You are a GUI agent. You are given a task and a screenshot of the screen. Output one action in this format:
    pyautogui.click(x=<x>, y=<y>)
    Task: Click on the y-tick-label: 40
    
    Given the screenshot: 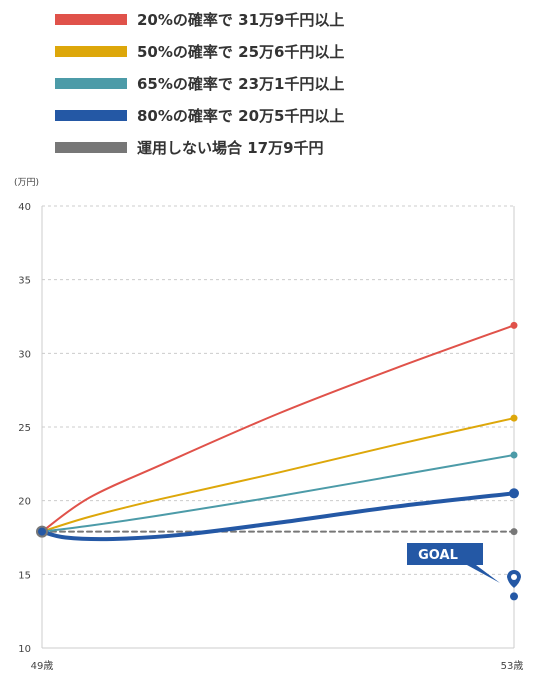 What is the action you would take?
    pyautogui.click(x=24, y=207)
    